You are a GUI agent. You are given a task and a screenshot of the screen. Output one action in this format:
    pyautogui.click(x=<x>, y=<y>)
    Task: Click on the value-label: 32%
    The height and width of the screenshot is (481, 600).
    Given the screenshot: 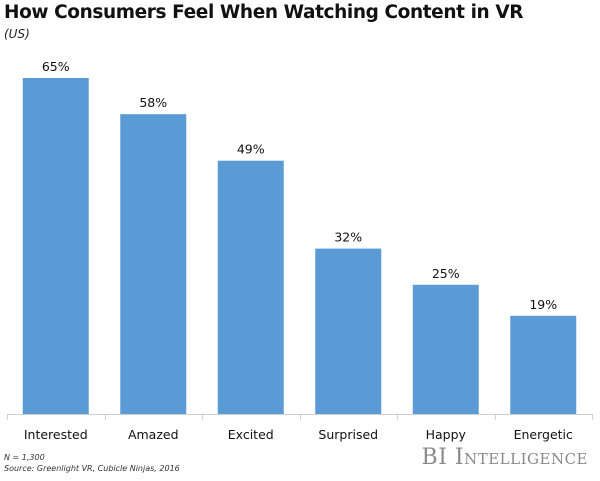 What is the action you would take?
    pyautogui.click(x=348, y=237)
    